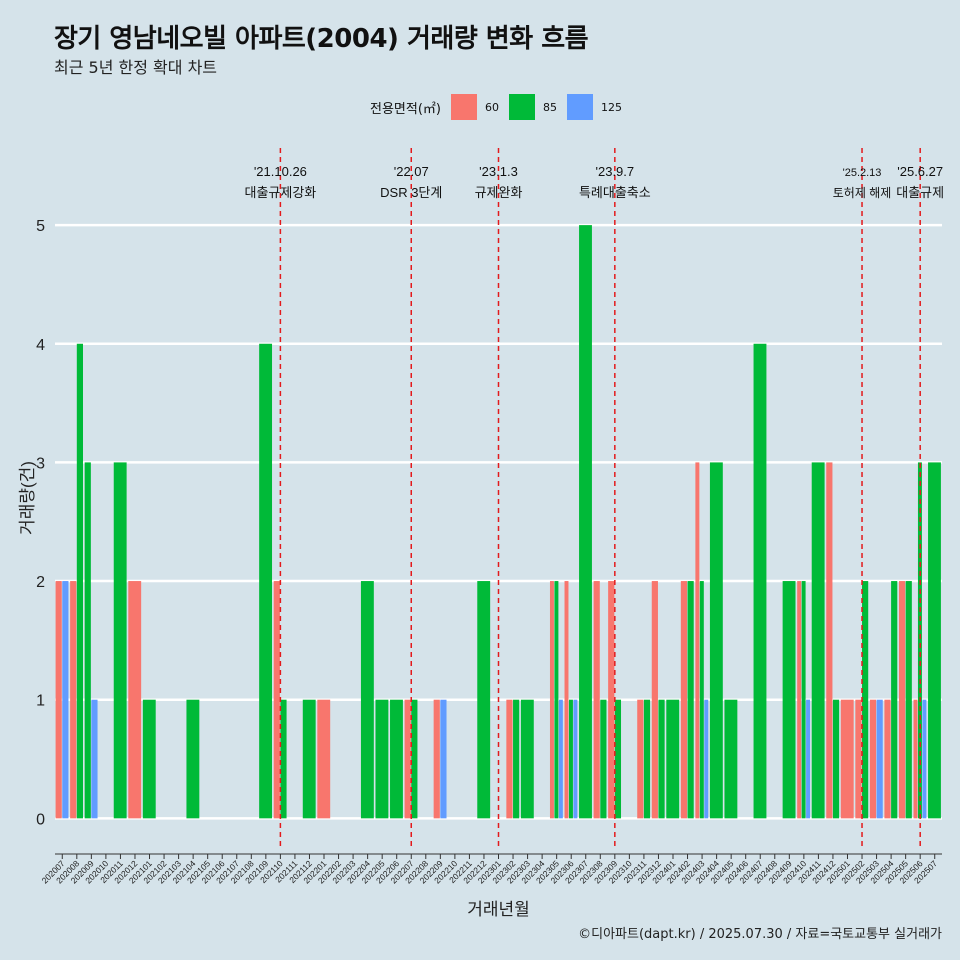 The image size is (960, 960). I want to click on event-name-label: 토허제 해제, so click(862, 193).